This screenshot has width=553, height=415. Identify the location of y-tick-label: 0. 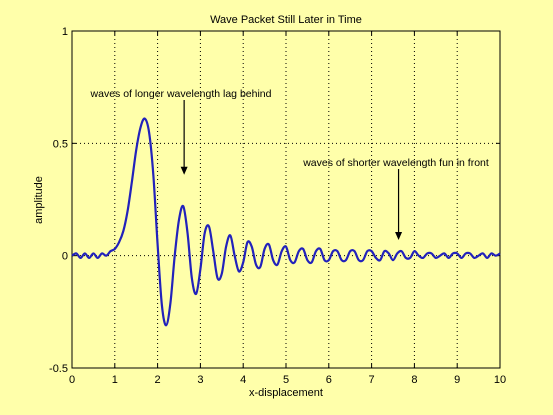
(65, 257).